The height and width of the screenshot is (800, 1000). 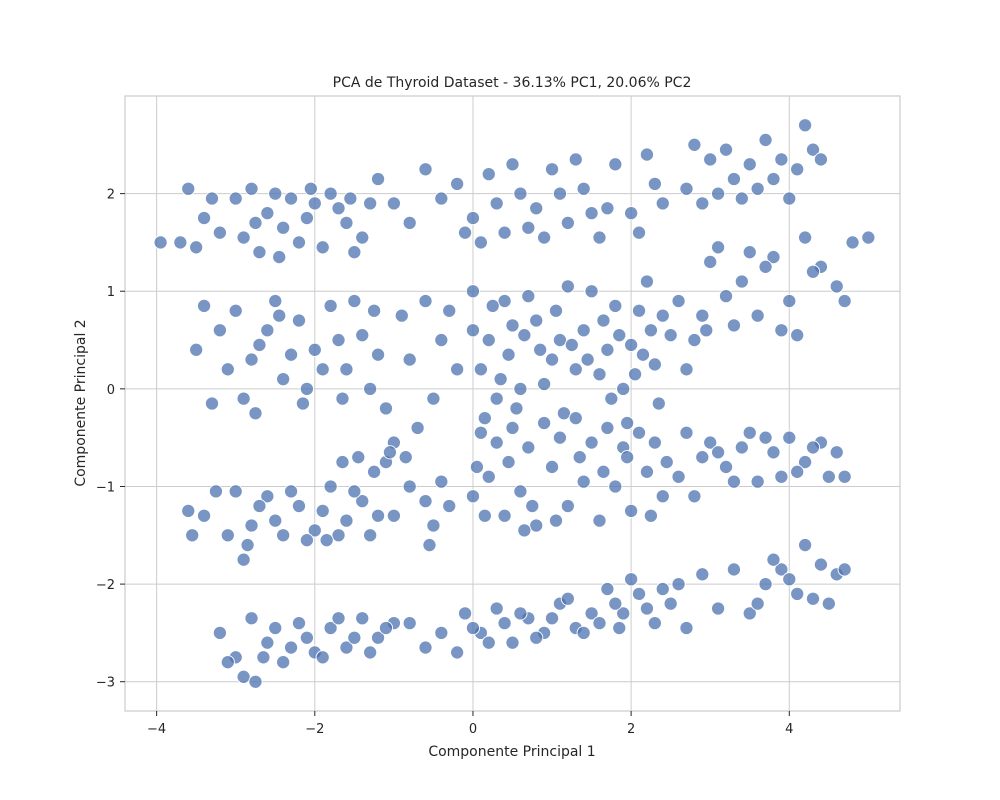 I want to click on x-tick-label: 4, so click(x=789, y=729).